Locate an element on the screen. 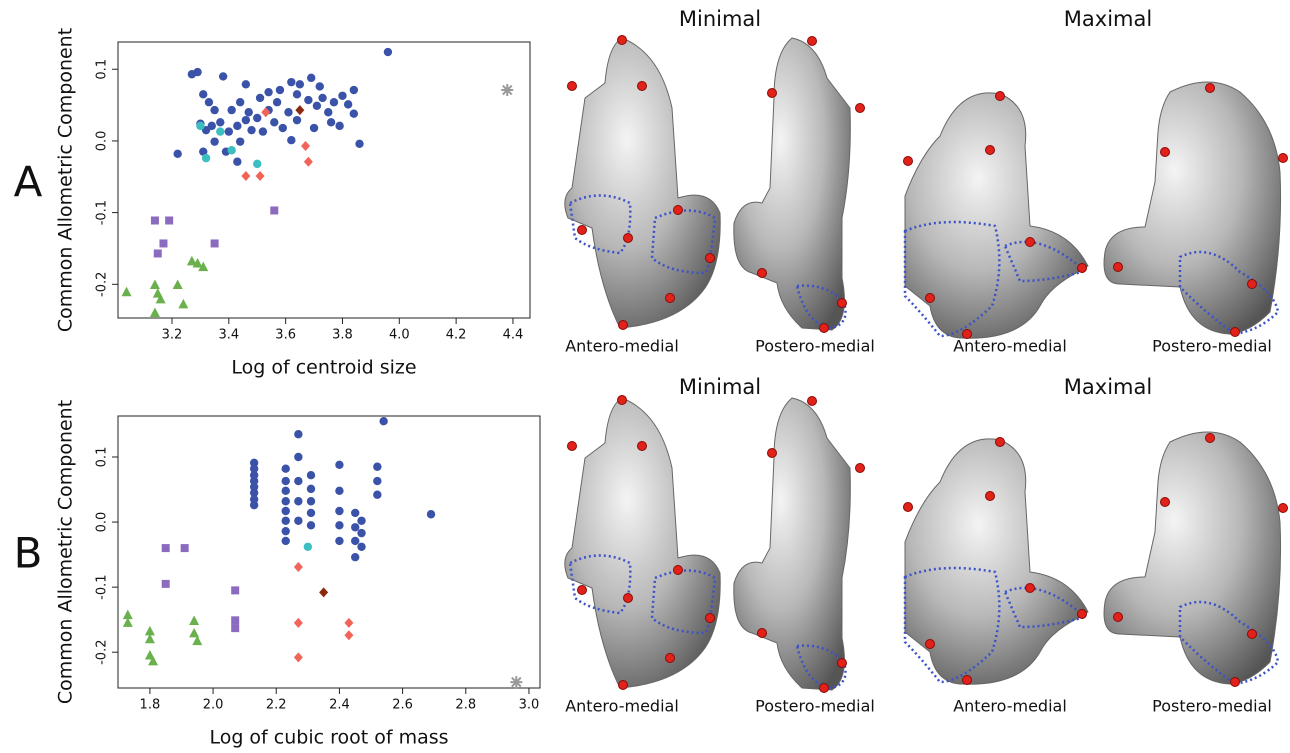 The image size is (1290, 753). x-tick-label: 2.0 is located at coordinates (213, 705).